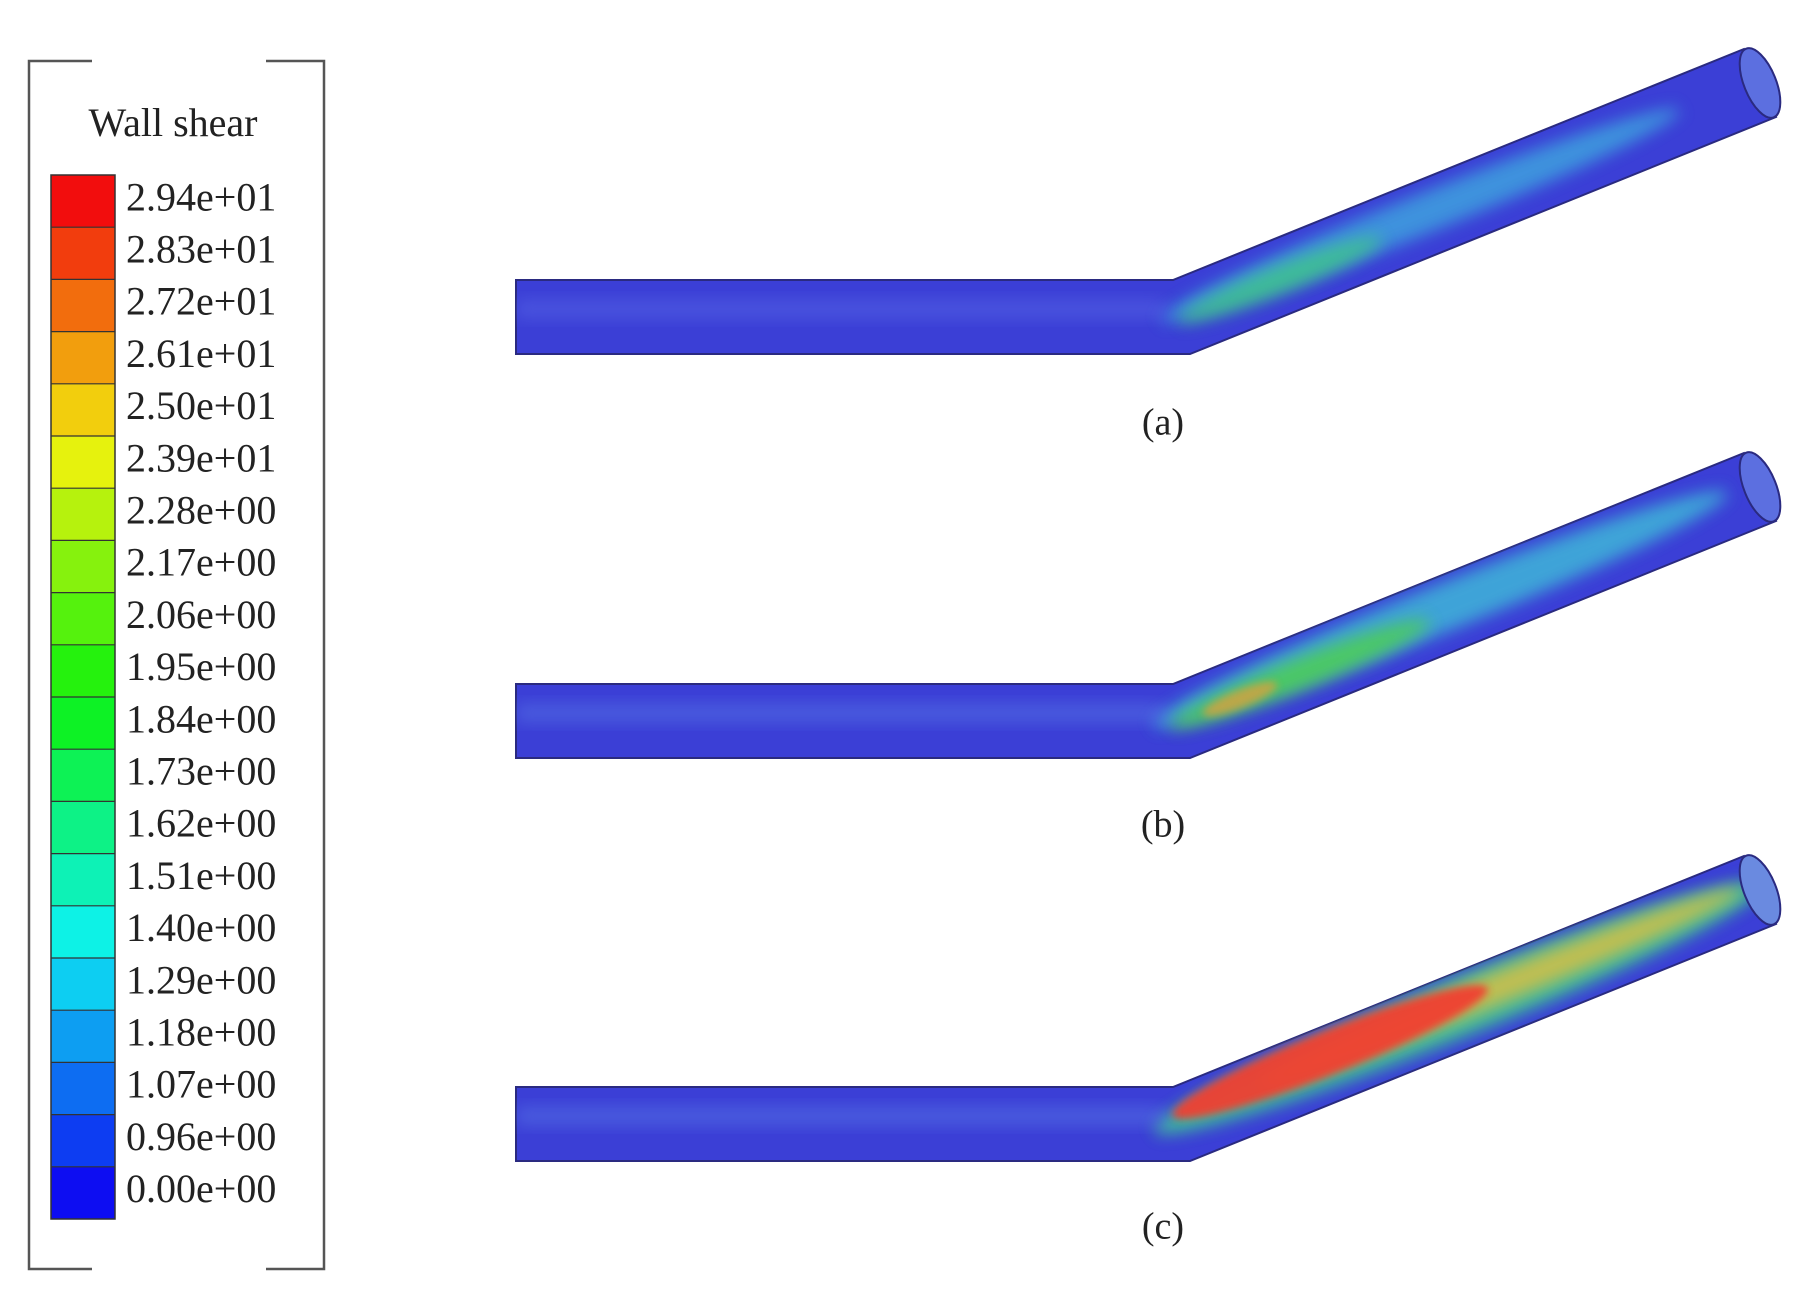 Image resolution: width=1820 pixels, height=1297 pixels. What do you see at coordinates (1163, 423) in the screenshot?
I see `panel-label: (a)` at bounding box center [1163, 423].